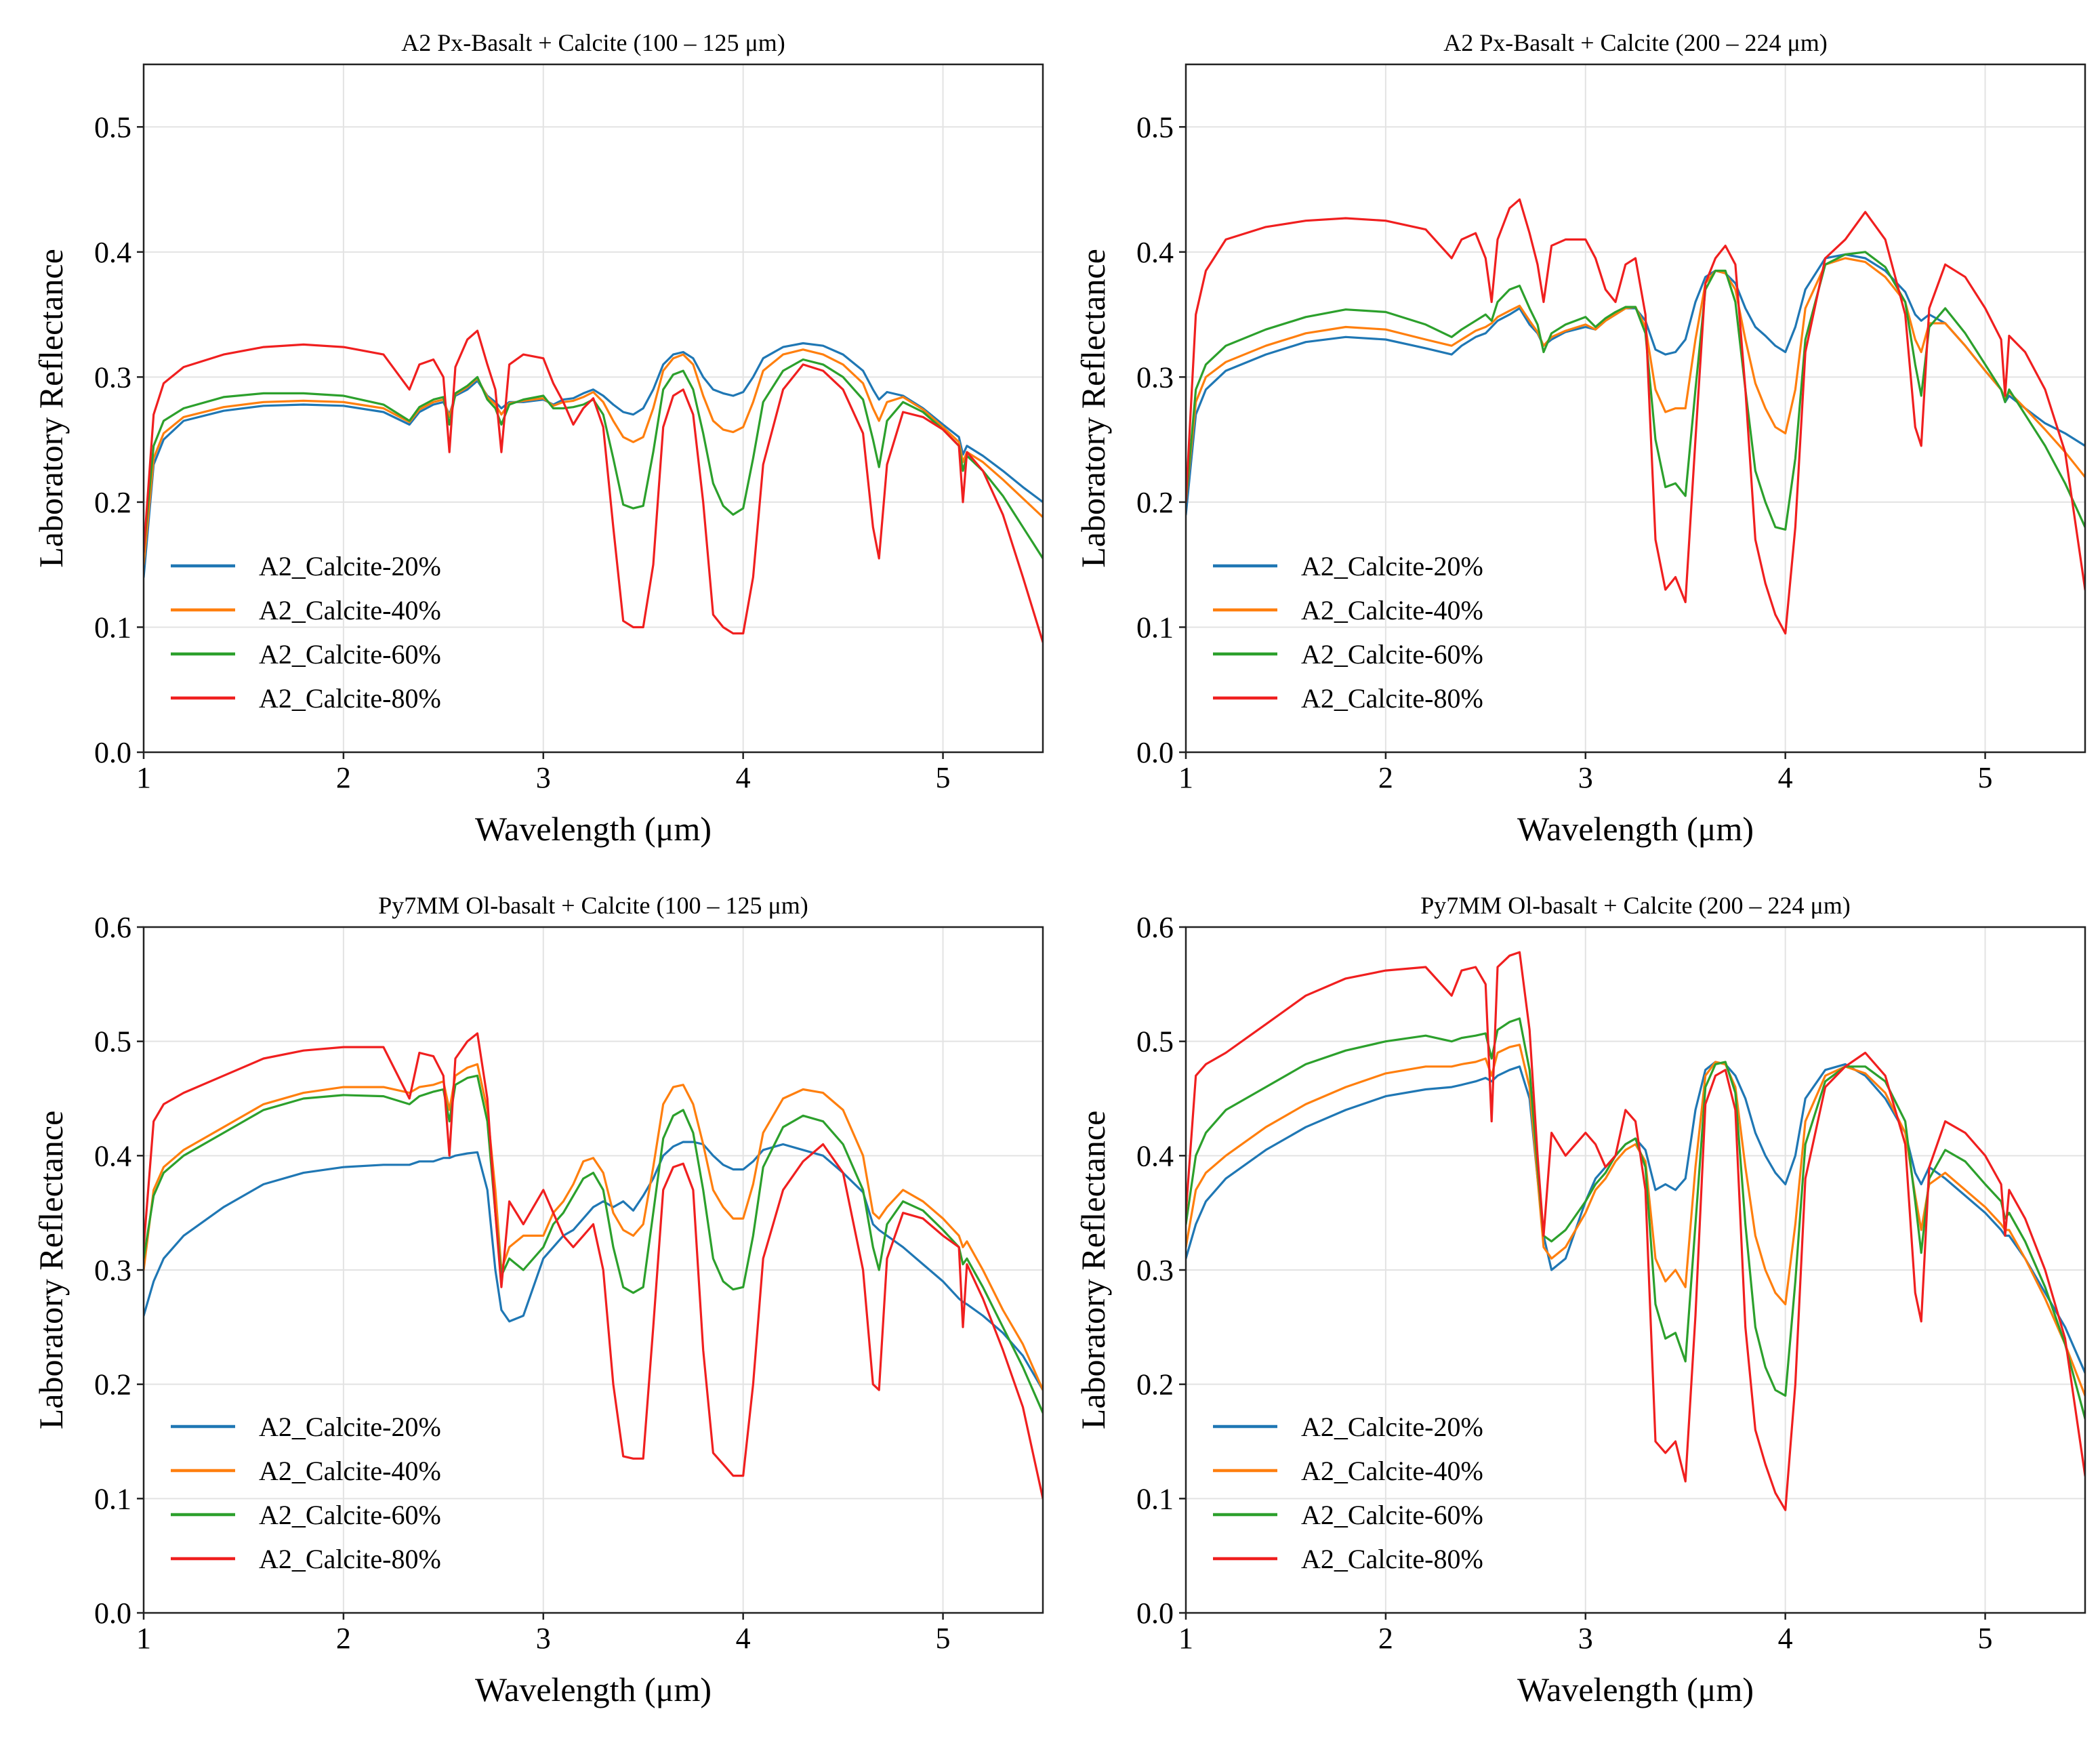 The width and height of the screenshot is (2100, 1743). What do you see at coordinates (593, 905) in the screenshot?
I see `panel-title: Py7MM Ol-basalt + Calcite (100 – 125 μm)` at bounding box center [593, 905].